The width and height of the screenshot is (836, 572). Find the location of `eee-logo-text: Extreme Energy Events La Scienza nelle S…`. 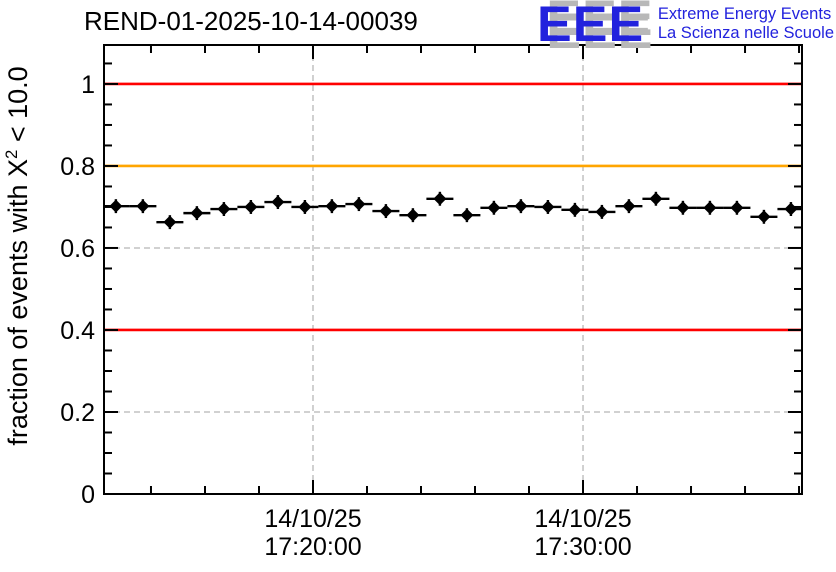

eee-logo-text: Extreme Energy Events La Scienza nelle S… is located at coordinates (746, 22).